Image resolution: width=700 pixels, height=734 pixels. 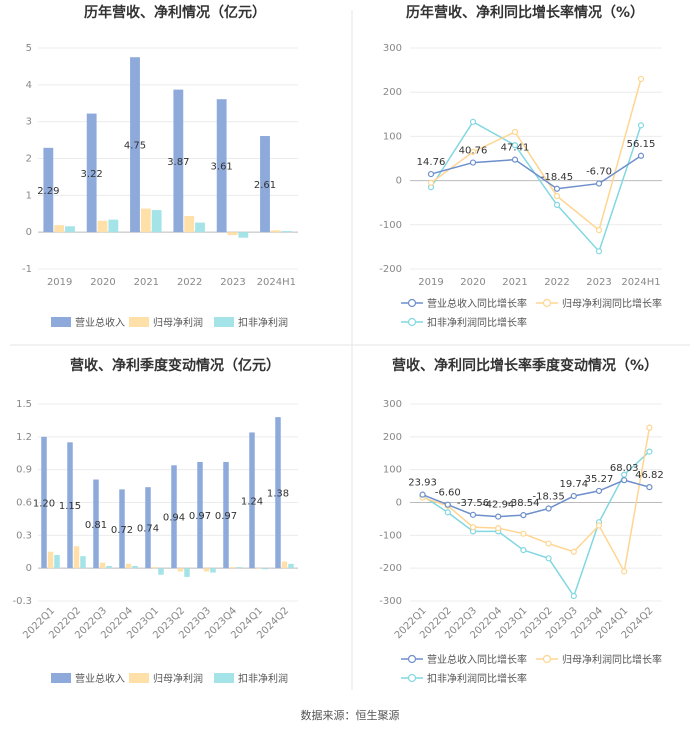 I want to click on bar-1-2023Q1, so click(x=148, y=528).